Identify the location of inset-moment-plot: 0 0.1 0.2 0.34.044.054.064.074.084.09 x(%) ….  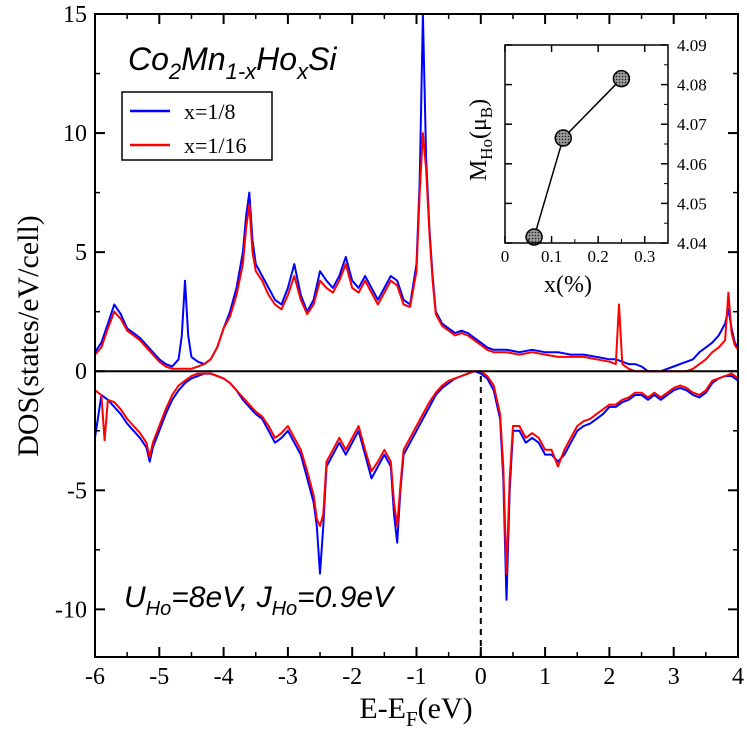
(586, 167).